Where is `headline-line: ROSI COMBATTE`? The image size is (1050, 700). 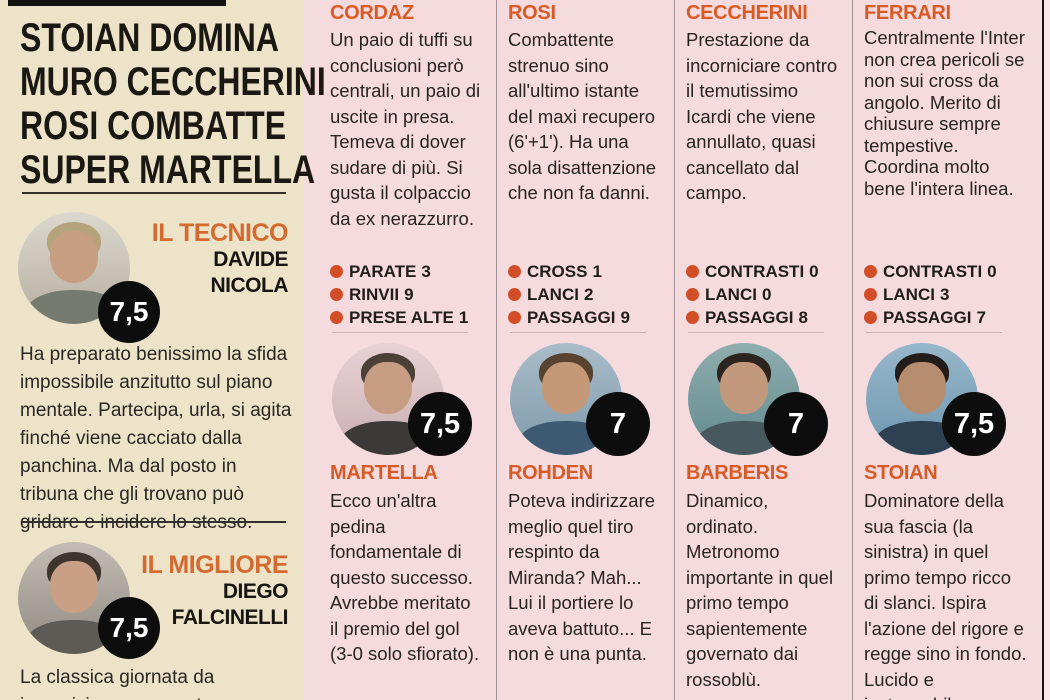 headline-line: ROSI COMBATTE is located at coordinates (153, 126).